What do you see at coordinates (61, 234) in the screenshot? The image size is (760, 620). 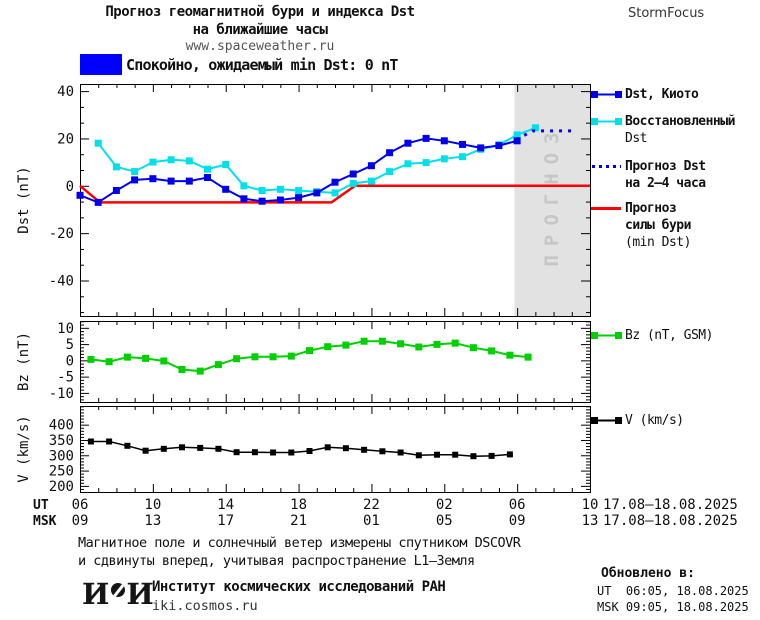 I see `dst-ytick-label: -20` at bounding box center [61, 234].